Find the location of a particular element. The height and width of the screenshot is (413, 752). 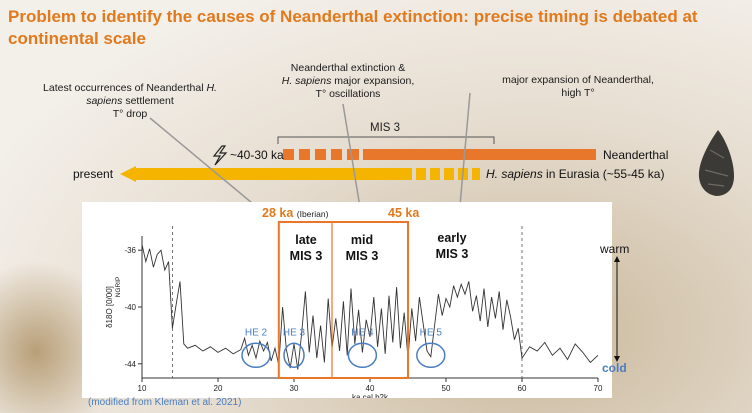

age-label: ~40-30 ka is located at coordinates (257, 155).